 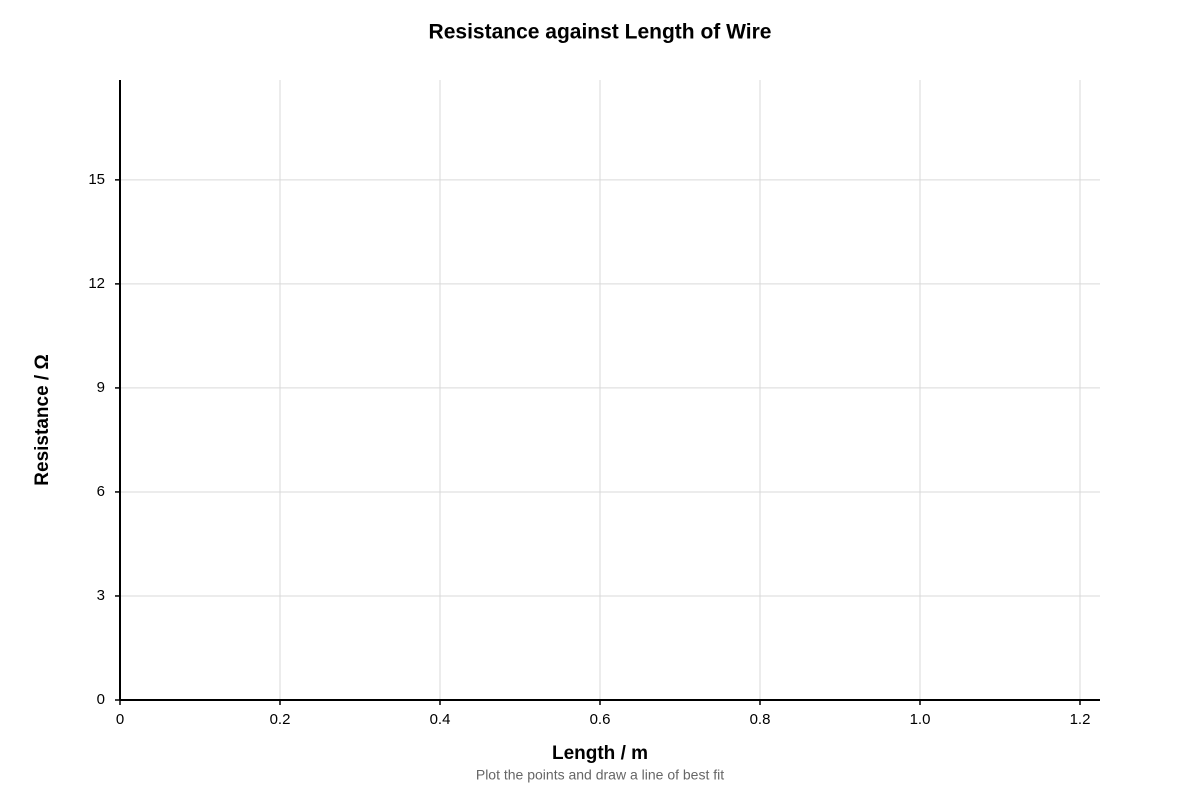 What do you see at coordinates (101, 387) in the screenshot?
I see `y-tick-label: 9` at bounding box center [101, 387].